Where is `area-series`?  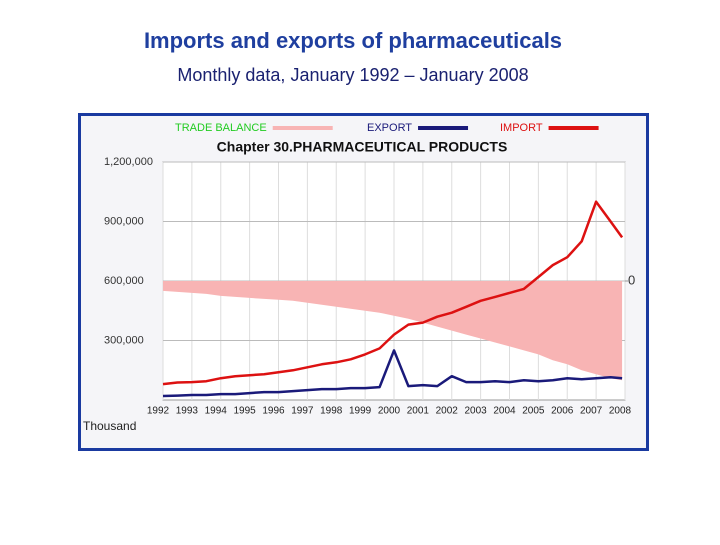
area-series is located at coordinates (393, 331).